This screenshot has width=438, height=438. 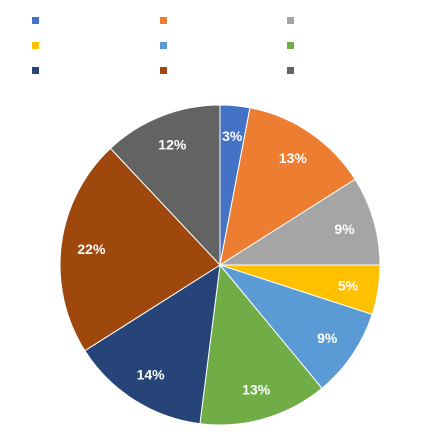 I want to click on slice-data-label: 22%, so click(x=91, y=249).